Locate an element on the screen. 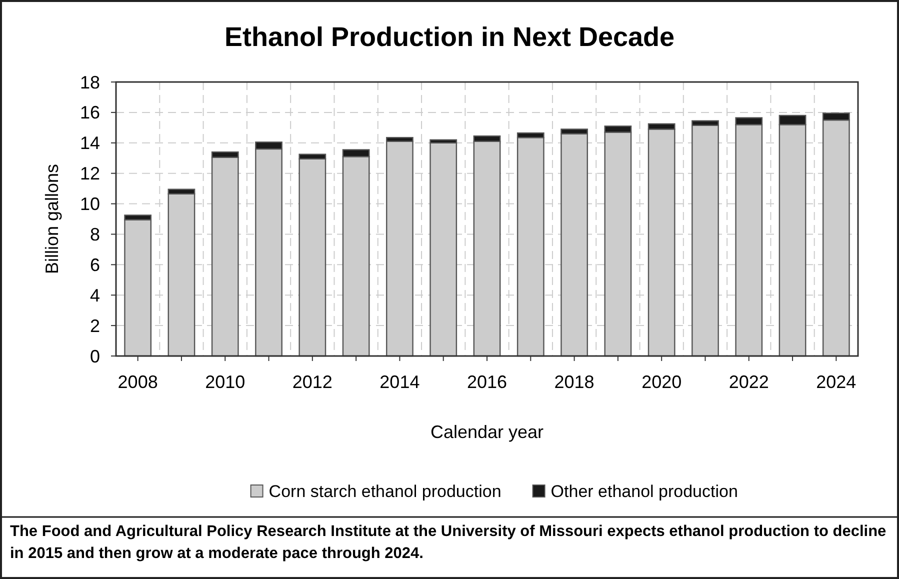  y-tick-label: 16 is located at coordinates (90, 112).